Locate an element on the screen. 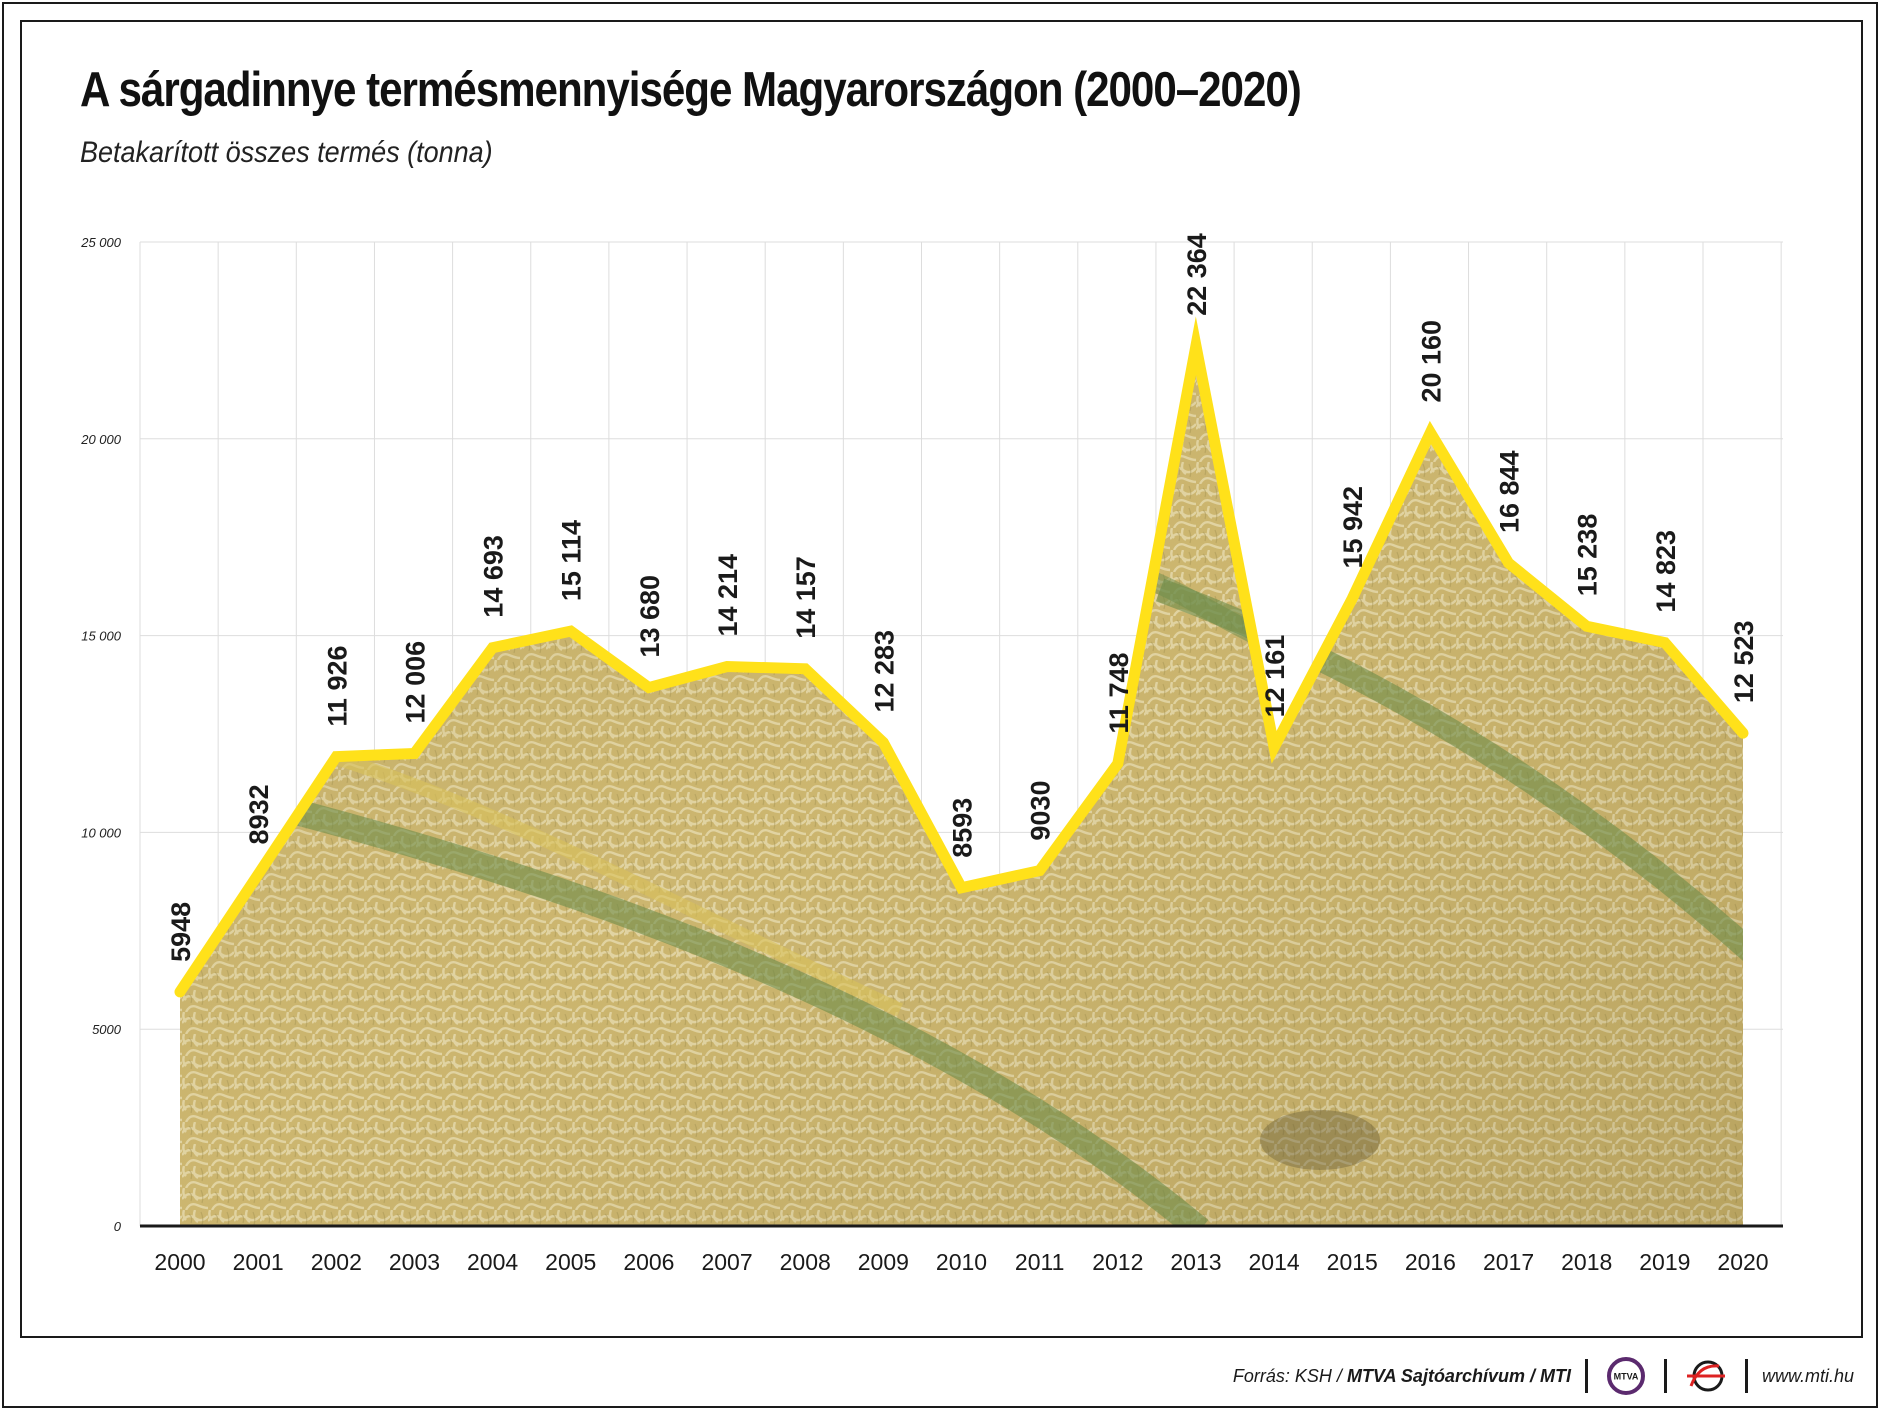 The image size is (1884, 1414). x-tick-label: 2014 is located at coordinates (1274, 1262).